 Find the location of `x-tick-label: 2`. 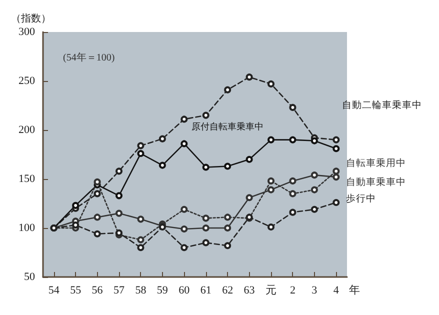

x-tick-label: 2 is located at coordinates (293, 290).